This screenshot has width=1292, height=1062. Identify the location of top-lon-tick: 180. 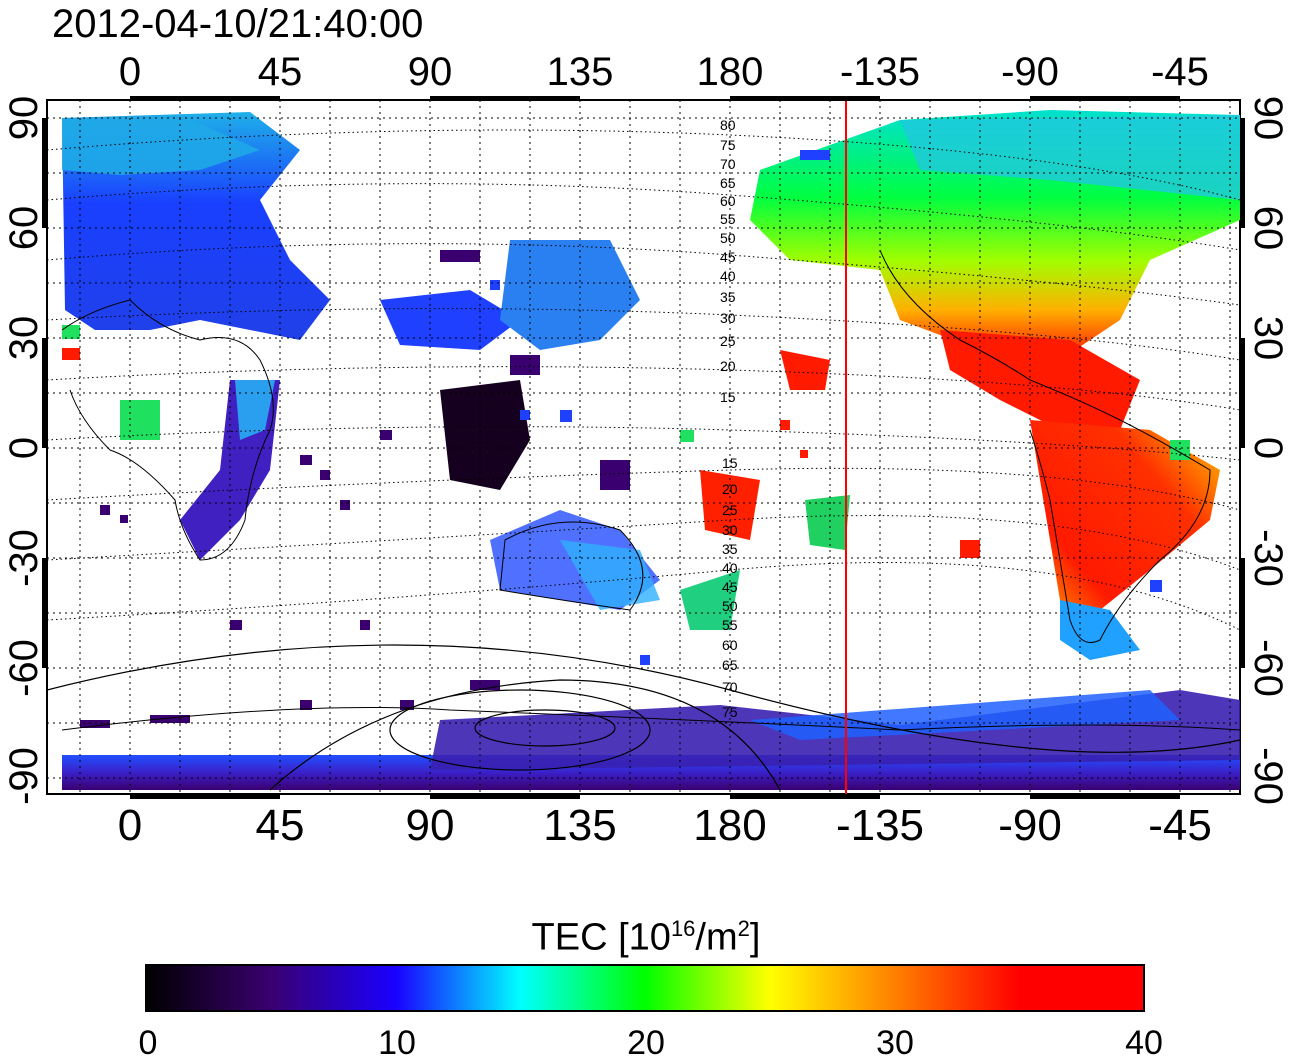
(730, 72).